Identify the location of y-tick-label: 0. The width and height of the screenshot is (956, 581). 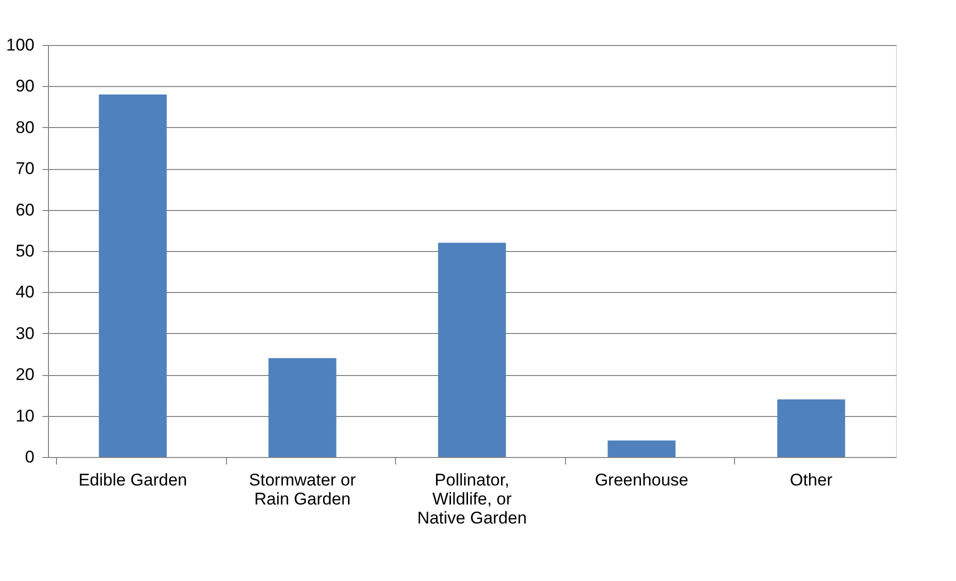
(29, 457).